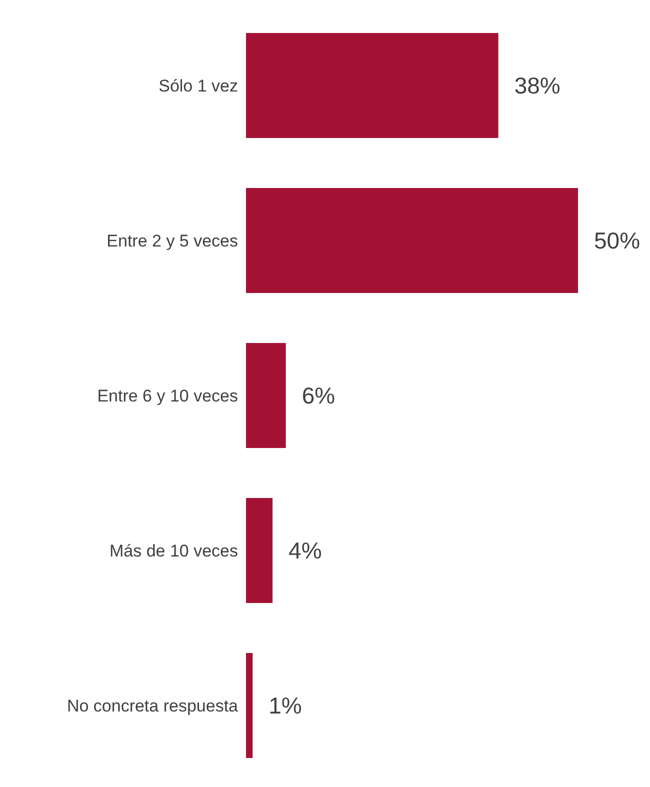 The width and height of the screenshot is (650, 787). I want to click on data-label: 50%, so click(617, 241).